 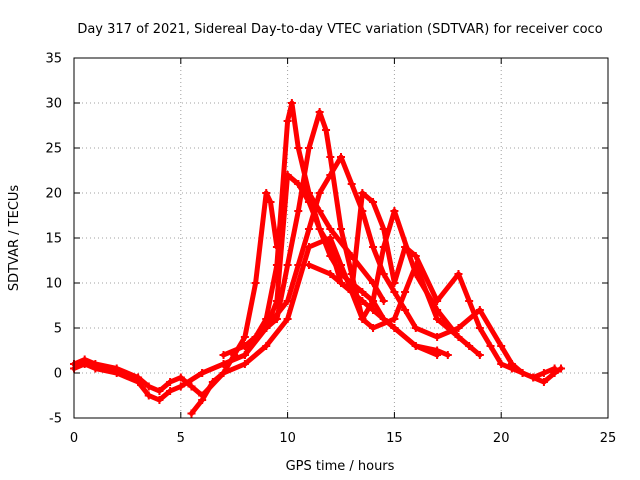 I want to click on y-axis-label: SDTVAR / TECUs, so click(x=14, y=238).